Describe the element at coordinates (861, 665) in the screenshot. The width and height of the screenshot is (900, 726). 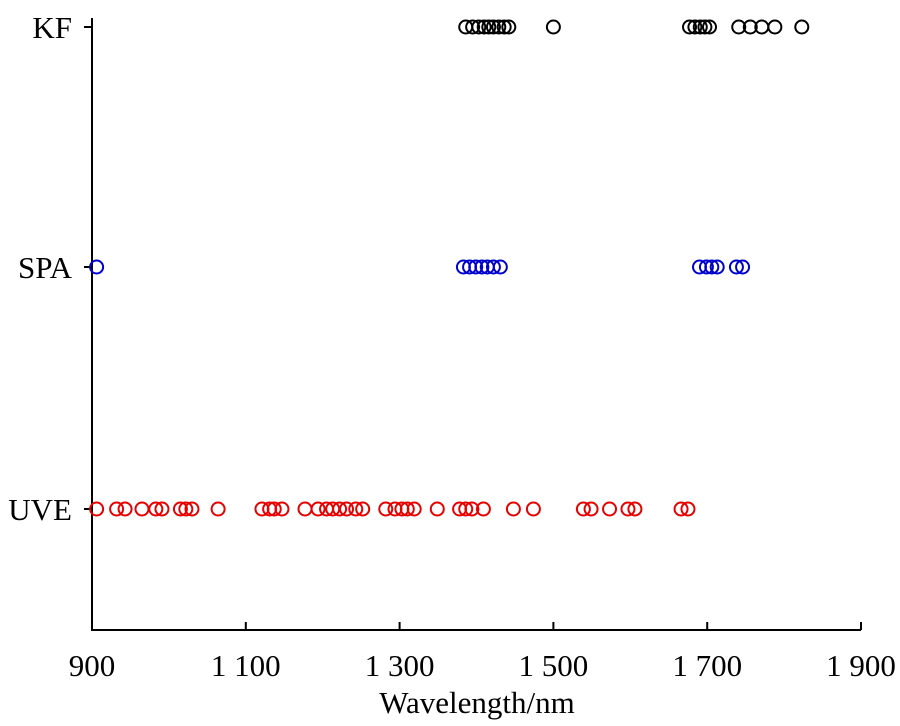
I see `x-tick-label: 1 900` at that location.